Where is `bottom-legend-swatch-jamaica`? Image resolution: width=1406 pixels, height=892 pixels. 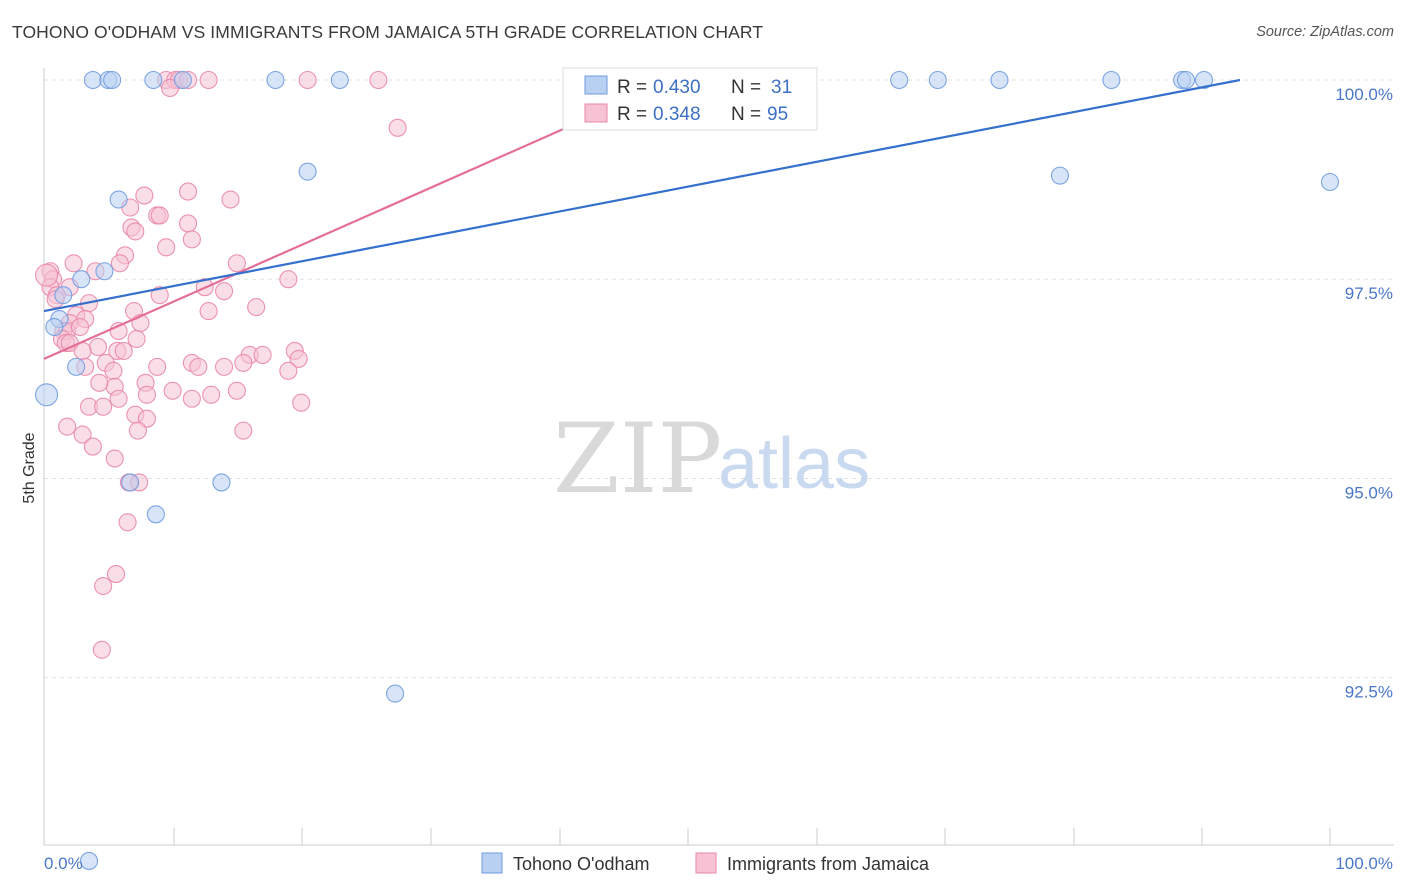 bottom-legend-swatch-jamaica is located at coordinates (706, 863).